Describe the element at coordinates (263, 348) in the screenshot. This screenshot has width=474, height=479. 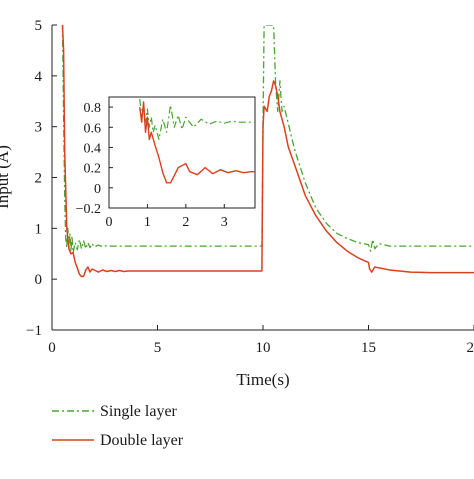
I see `main-x-tick-label: 10` at that location.